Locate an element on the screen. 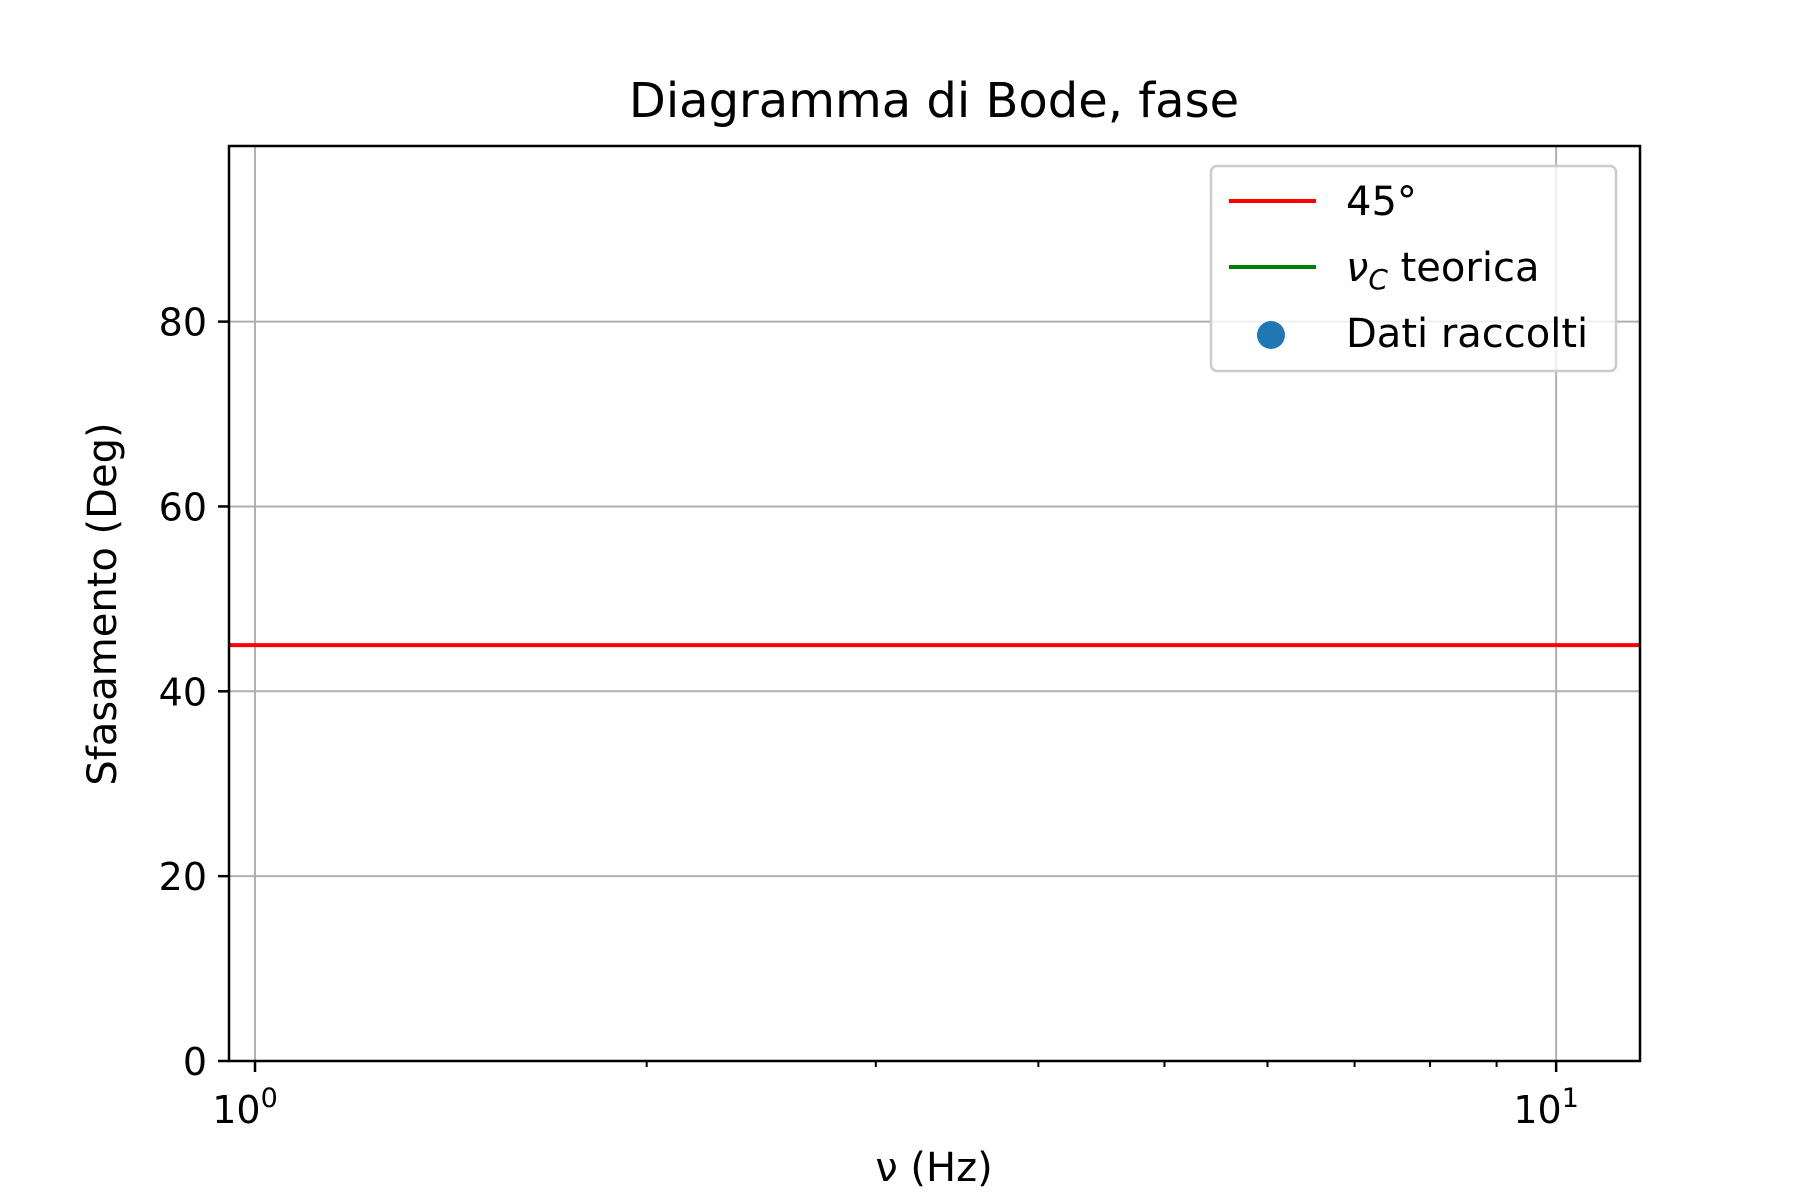 Image resolution: width=1800 pixels, height=1200 pixels. y-tick-label: 60 is located at coordinates (183, 507).